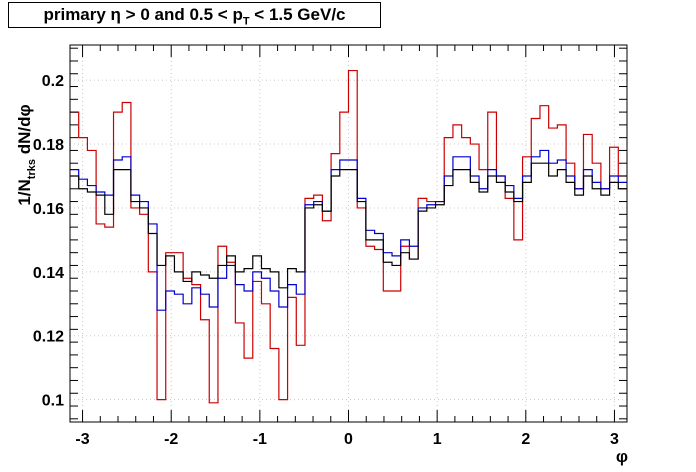  I want to click on x-tick-label: 3, so click(614, 439).